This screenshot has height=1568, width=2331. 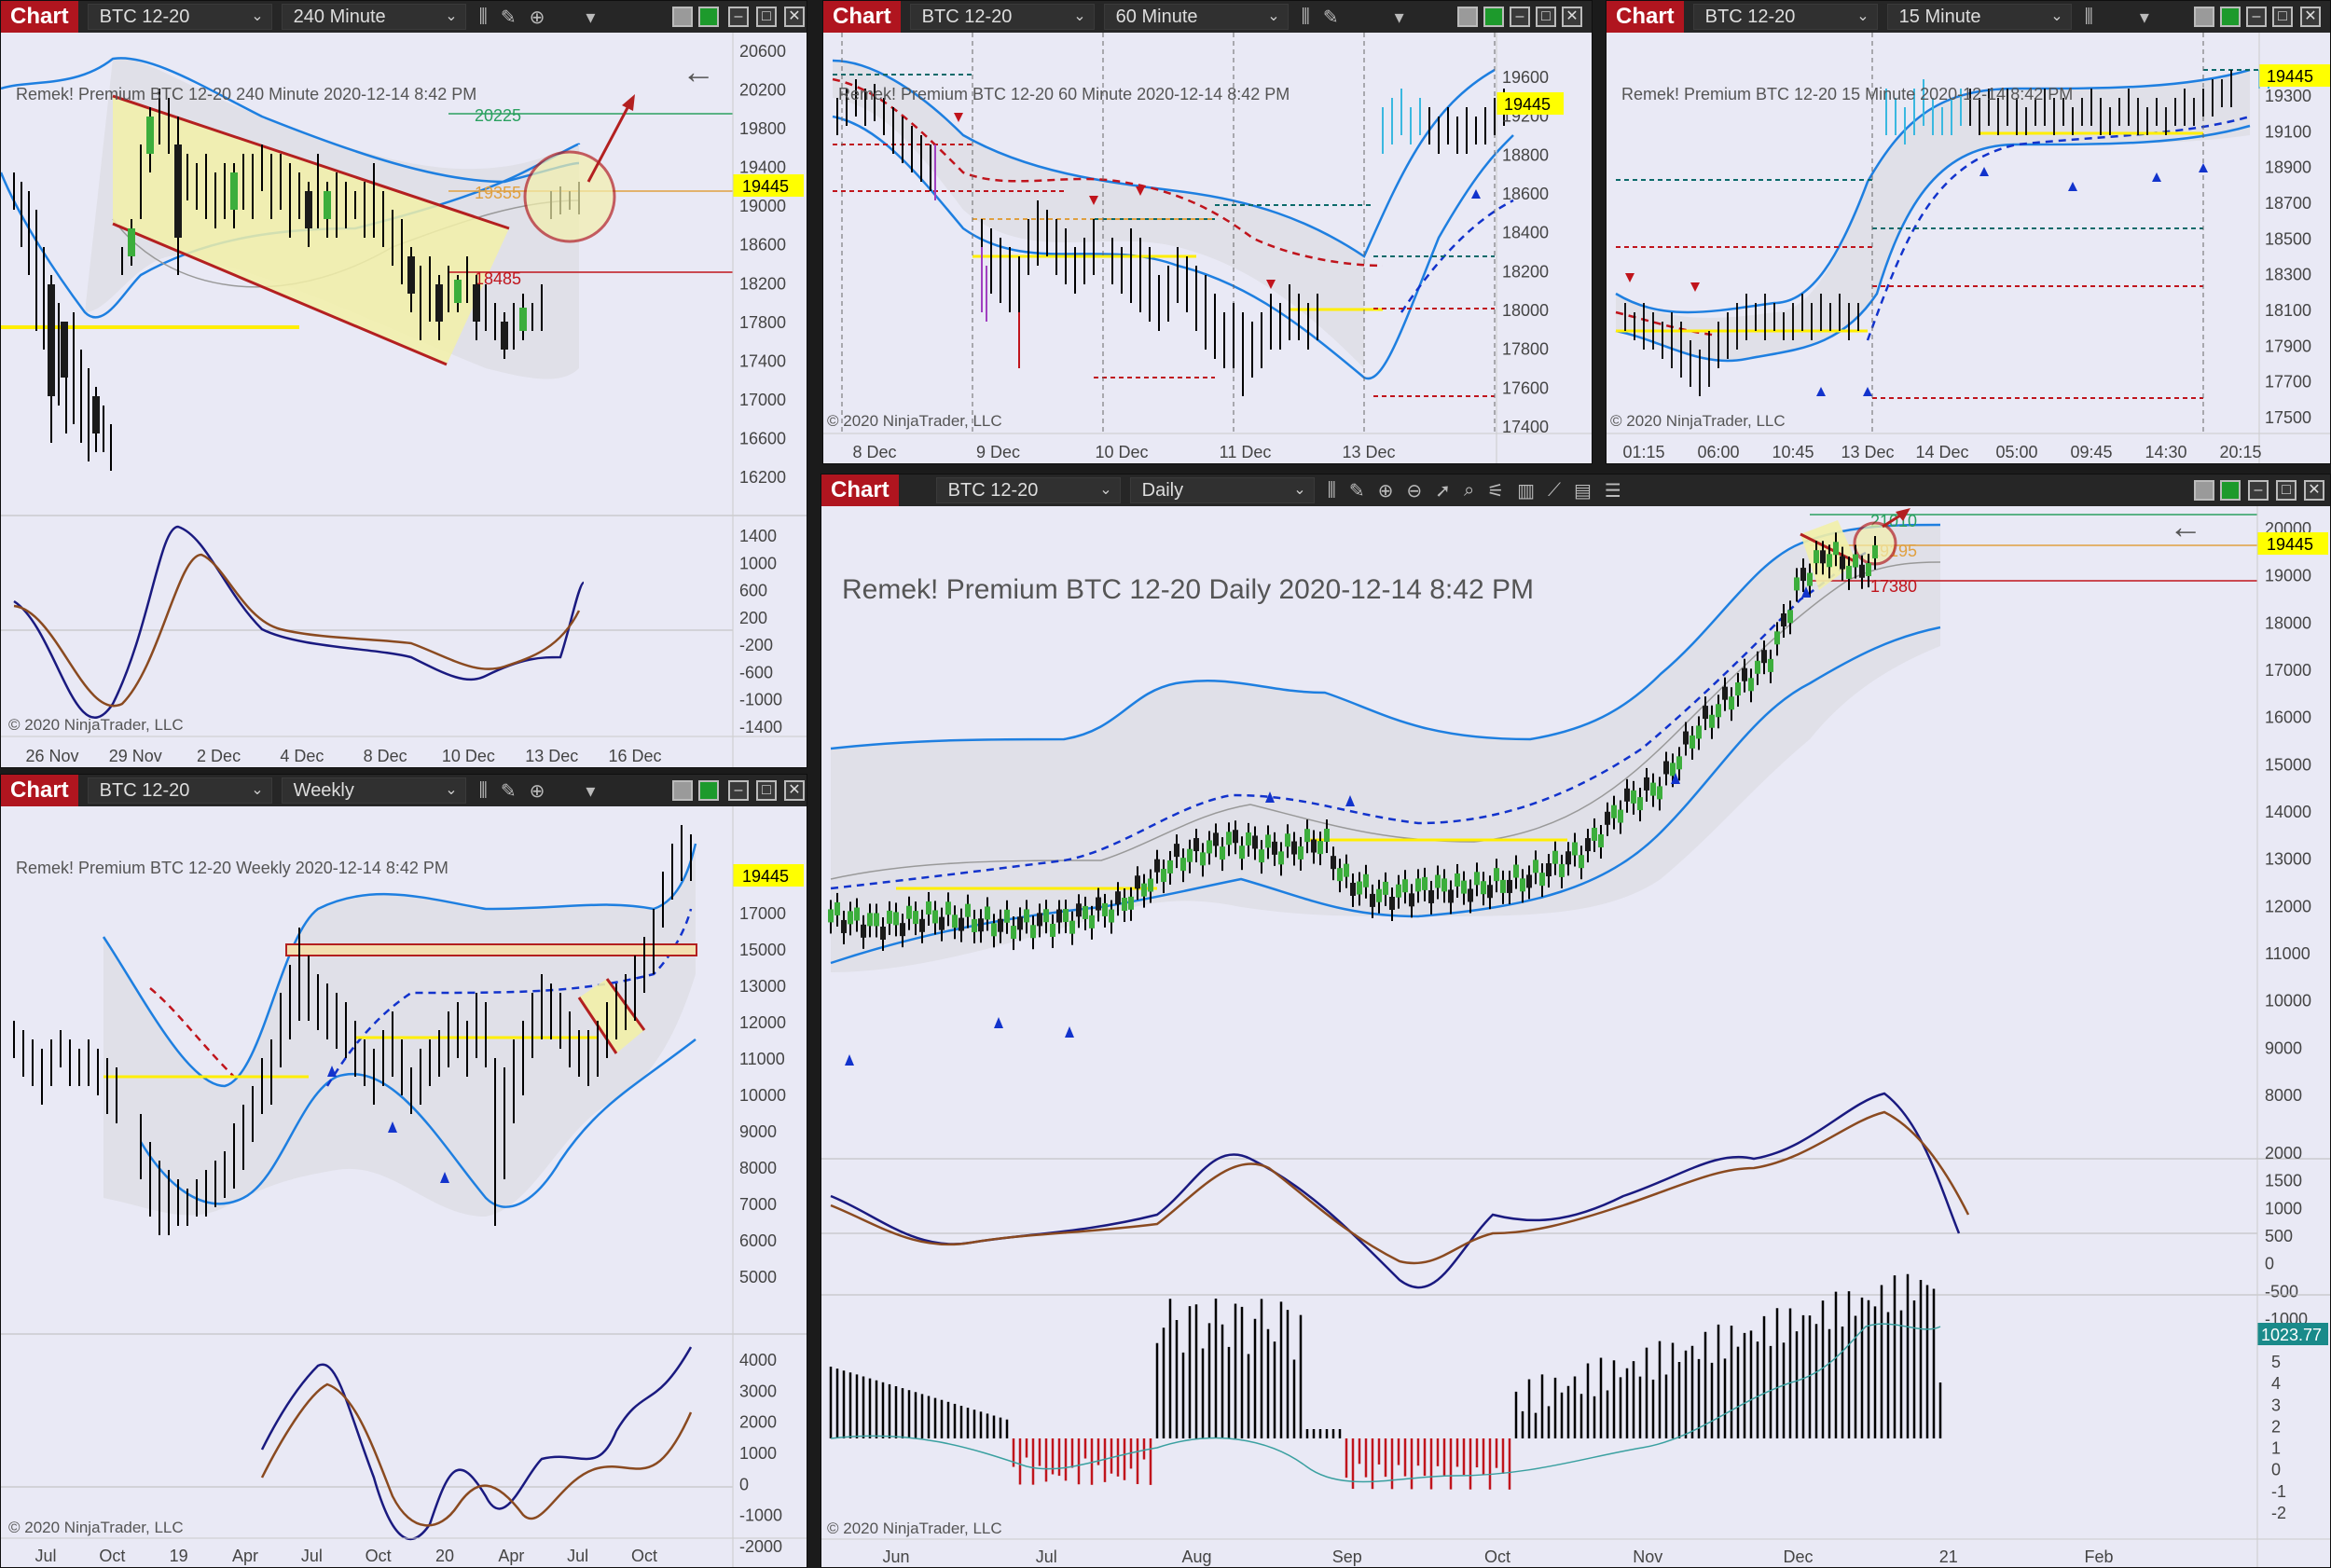 I want to click on data-box-icon: ⌕, so click(x=1469, y=490).